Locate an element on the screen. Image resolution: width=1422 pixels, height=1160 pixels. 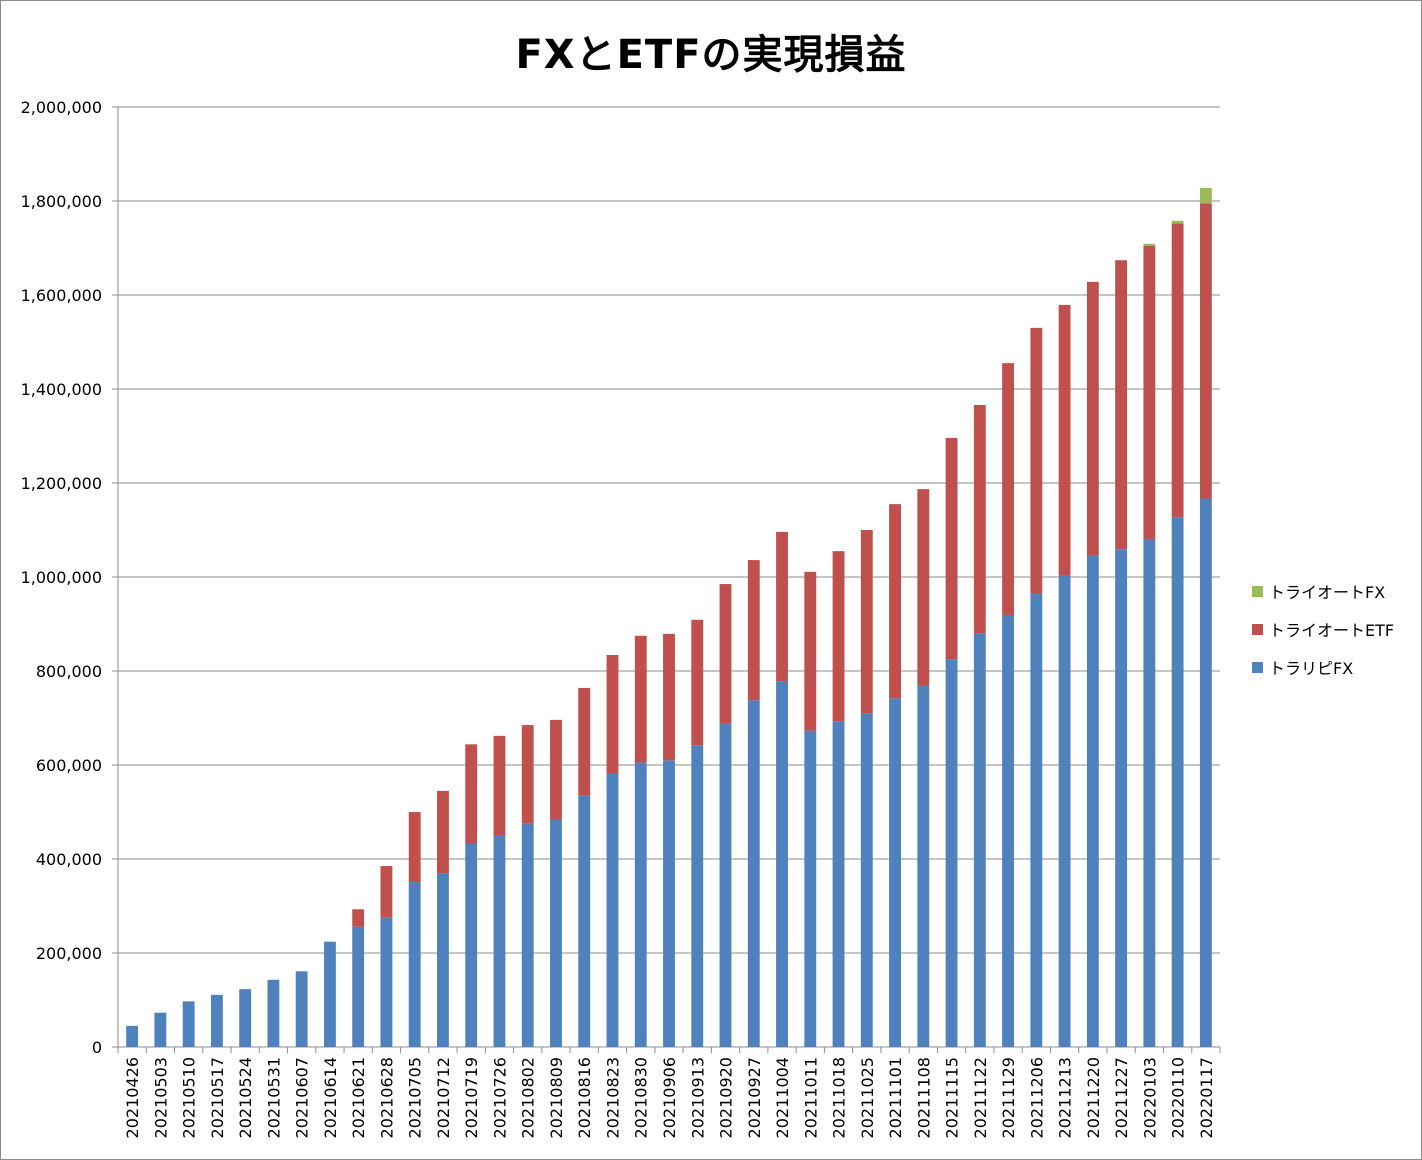
x-tick-label: 20210426 is located at coordinates (132, 1097).